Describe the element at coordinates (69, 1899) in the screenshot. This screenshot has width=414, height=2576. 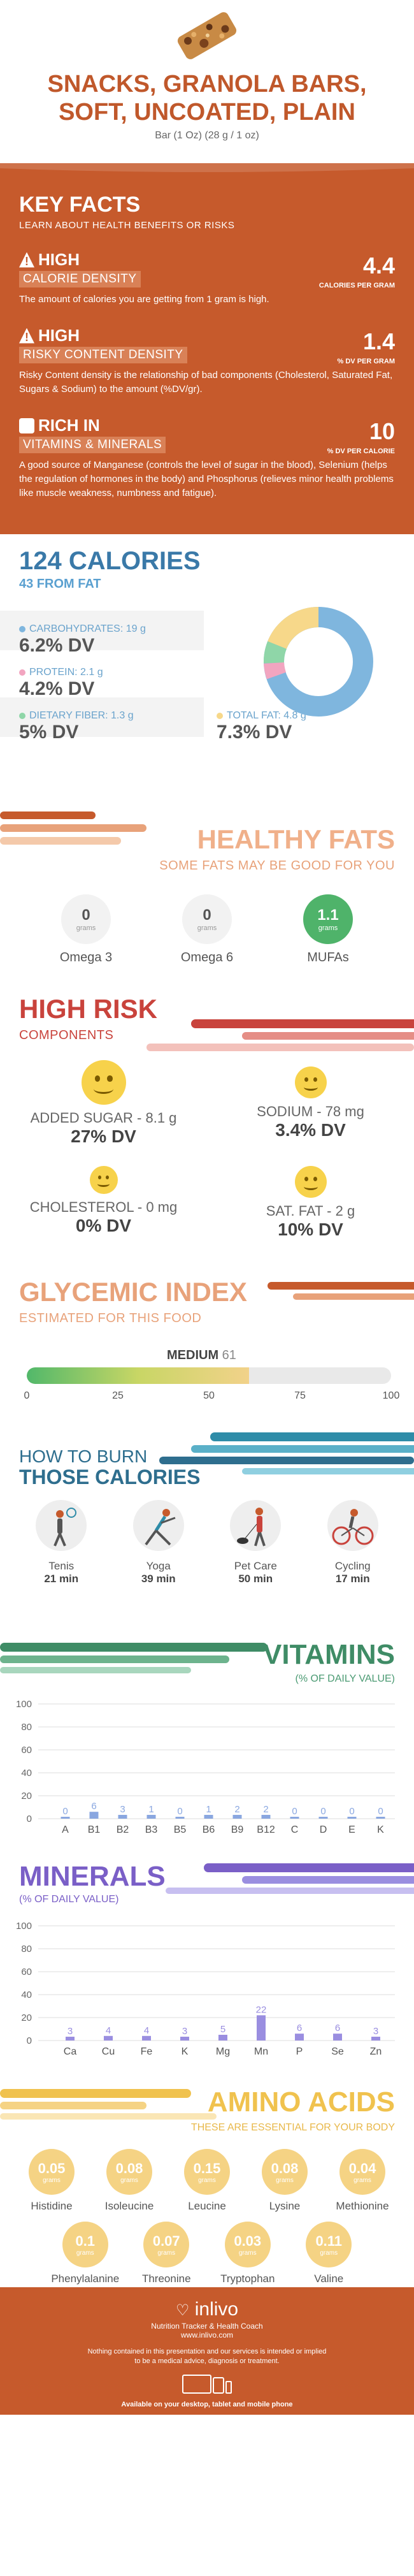
I see `minerals-subtitle: (% OF DAILY VALUE)` at that location.